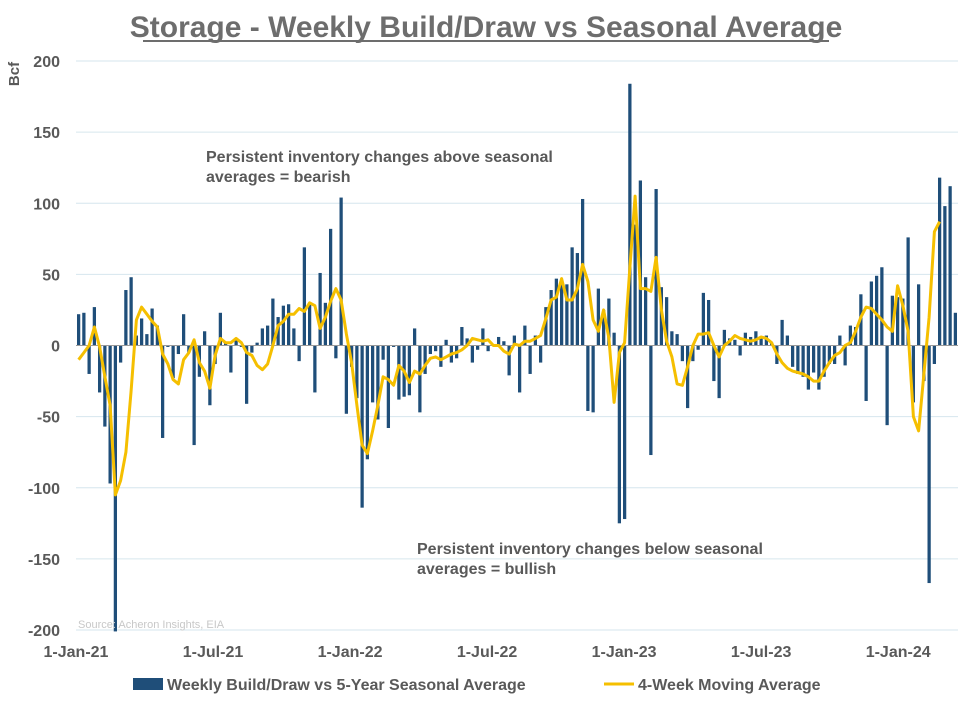 The height and width of the screenshot is (706, 969). I want to click on annotation-bearish-line2: averages = bearish, so click(278, 177).